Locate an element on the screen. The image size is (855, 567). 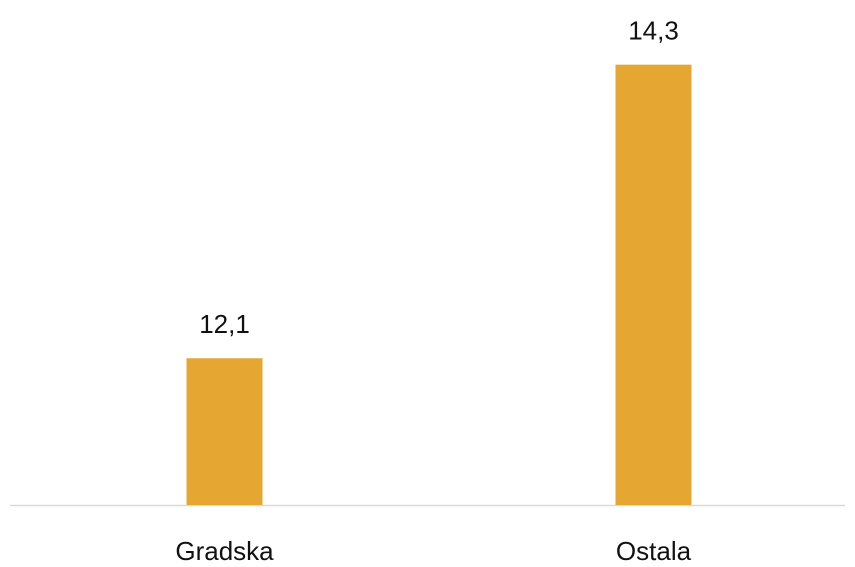
value-label: 14,3 is located at coordinates (653, 31).